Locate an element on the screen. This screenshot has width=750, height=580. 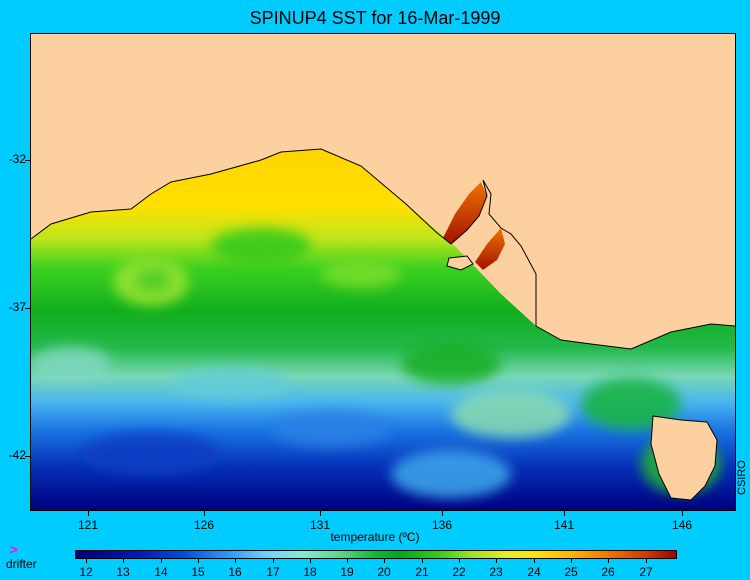
y-tick-label: -32 is located at coordinates (17, 159).